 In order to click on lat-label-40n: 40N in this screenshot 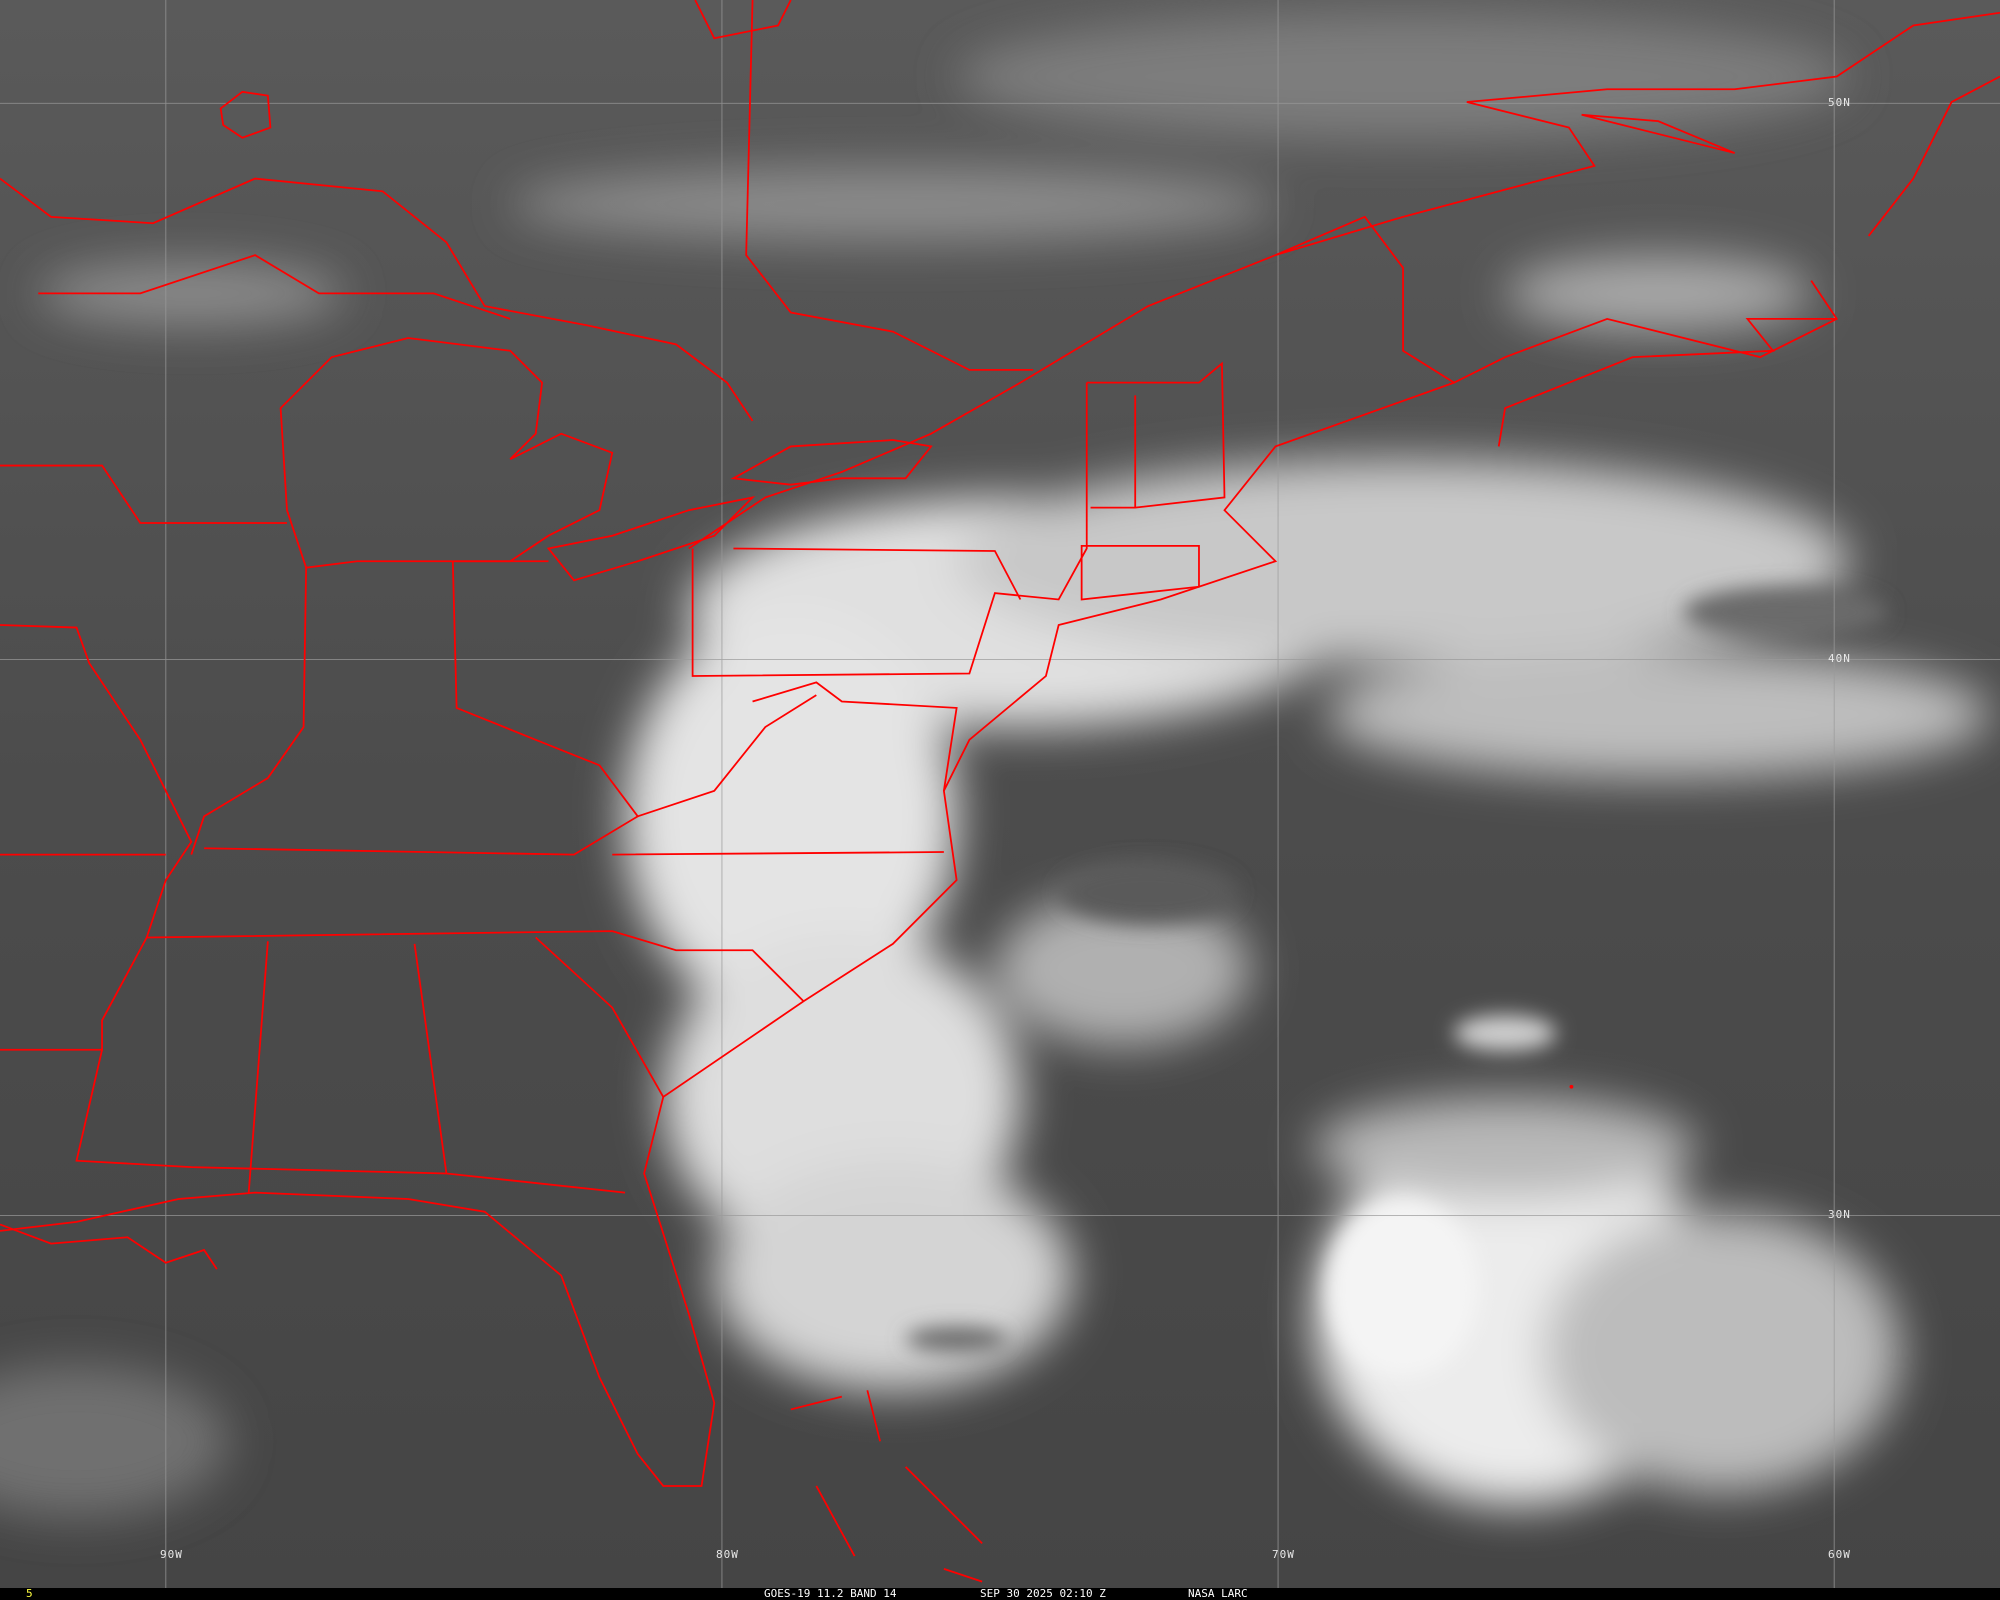, I will do `click(1839, 658)`.